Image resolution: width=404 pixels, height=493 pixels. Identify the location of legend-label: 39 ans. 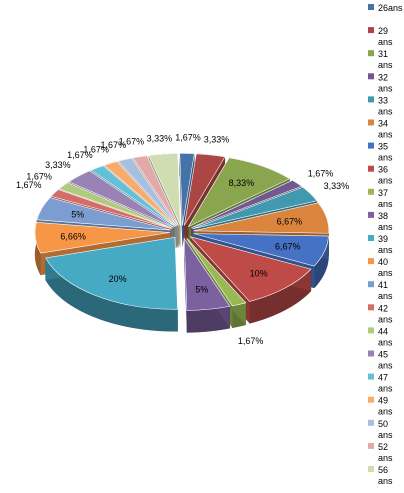
(385, 244).